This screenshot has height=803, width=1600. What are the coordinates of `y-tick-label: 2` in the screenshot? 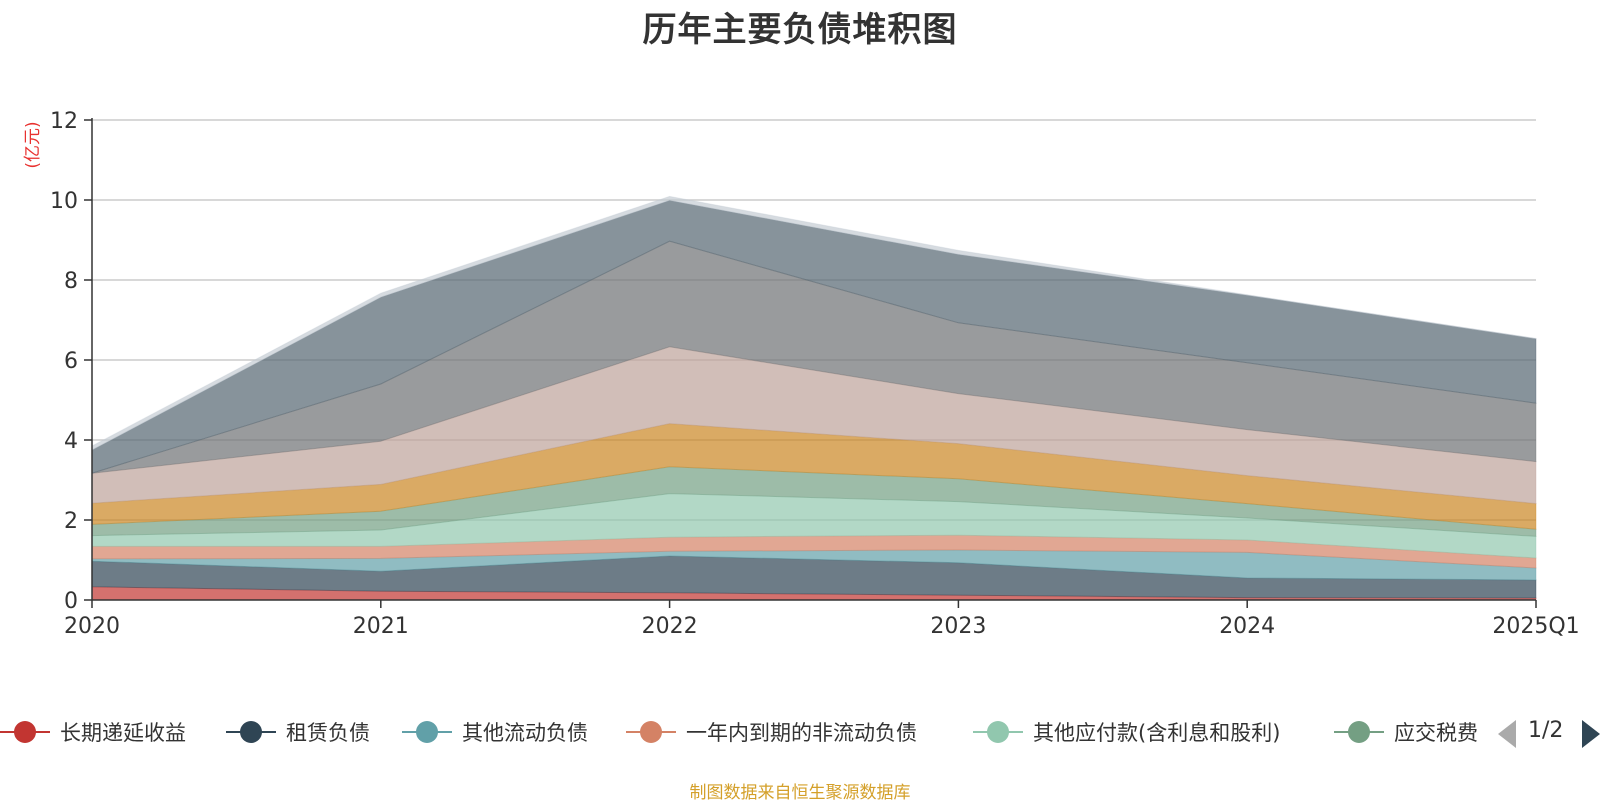 It's located at (71, 521).